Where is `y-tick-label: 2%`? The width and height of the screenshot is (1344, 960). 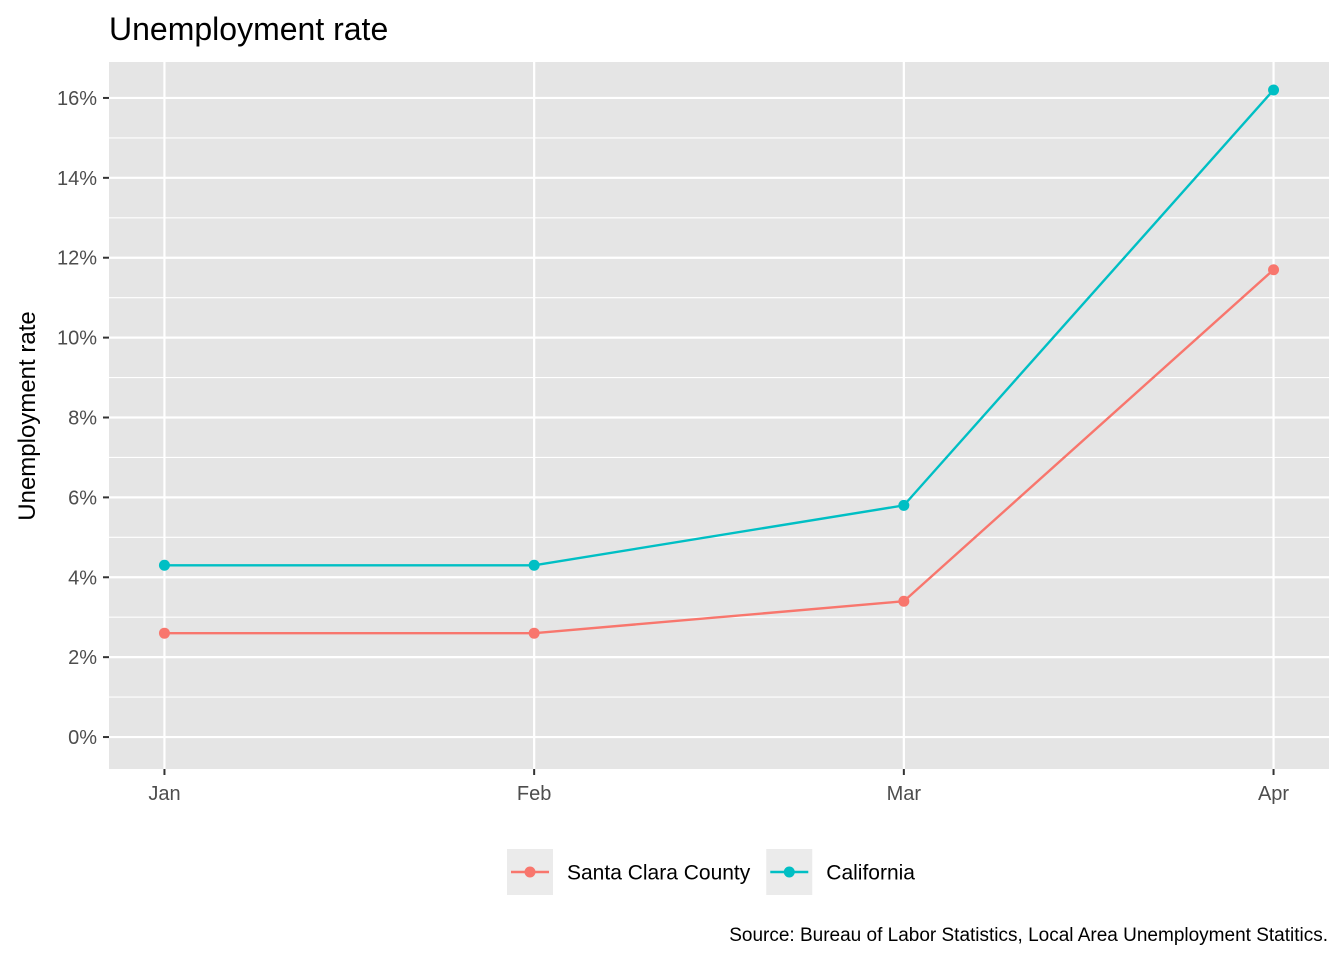
y-tick-label: 2% is located at coordinates (82, 658).